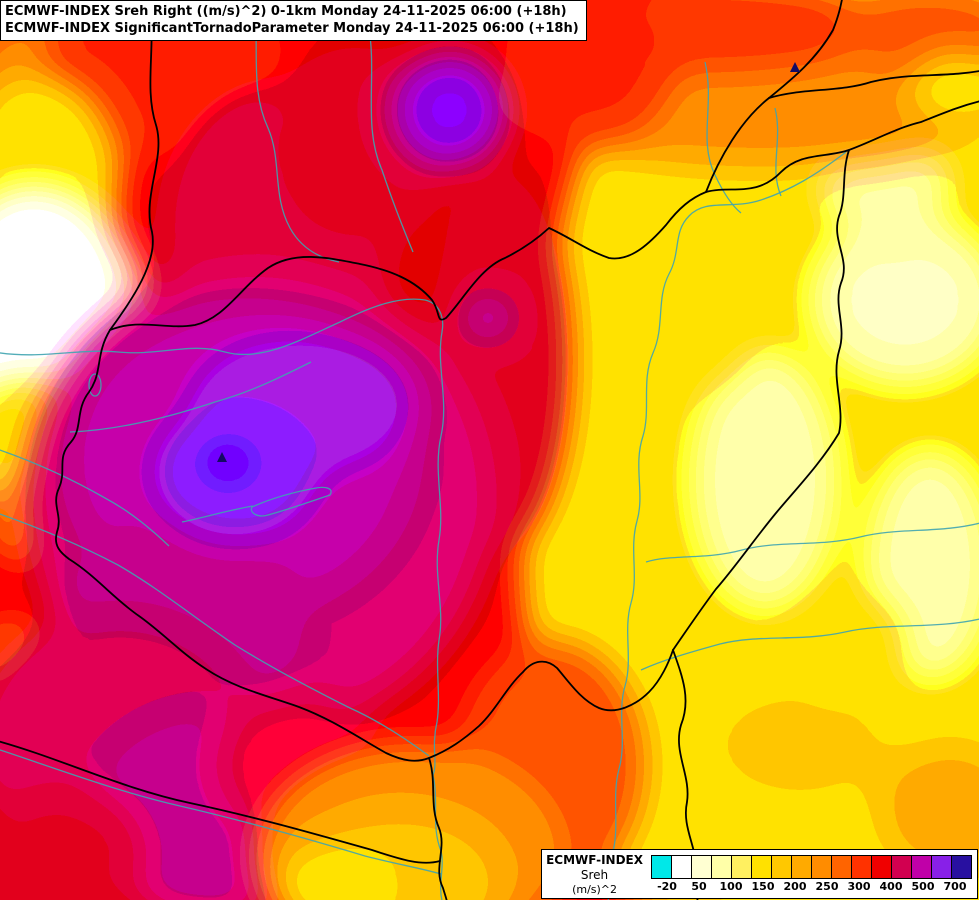  I want to click on river-vah, so click(296, 131).